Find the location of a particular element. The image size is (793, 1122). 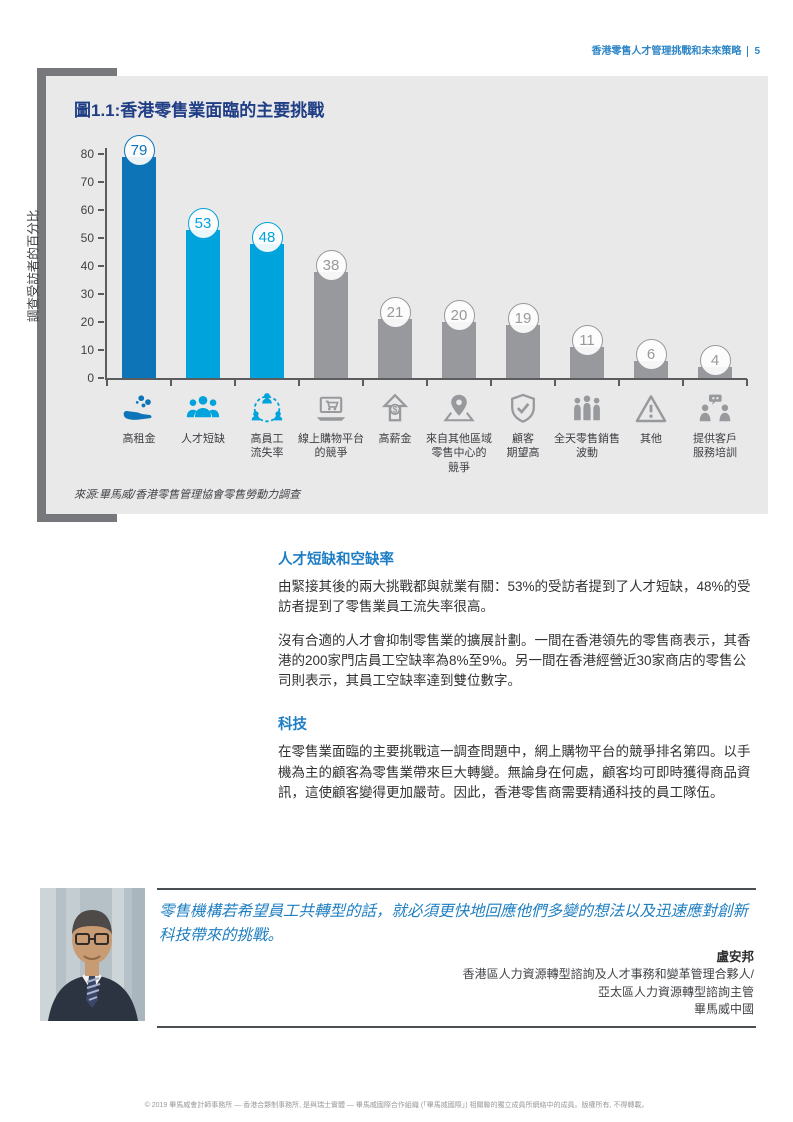

portrait-photo is located at coordinates (92, 954).